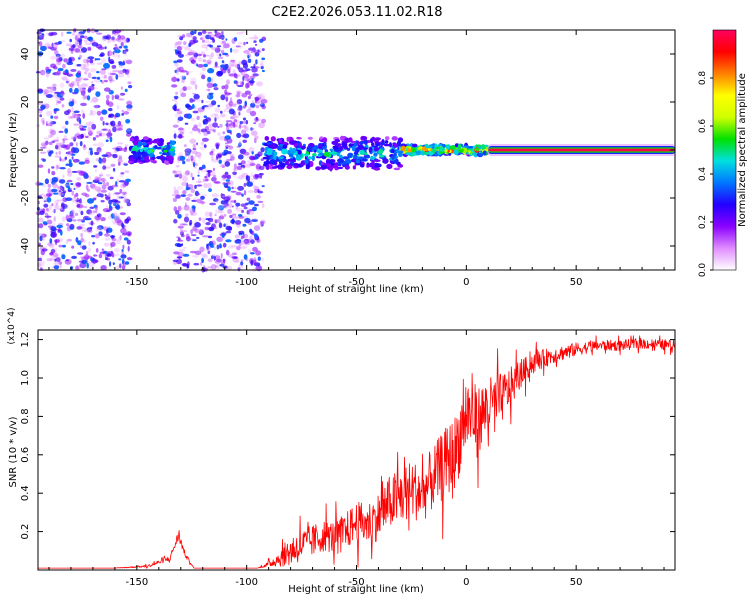  I want to click on spectrogram-y-tick-label: 20, so click(25, 102).